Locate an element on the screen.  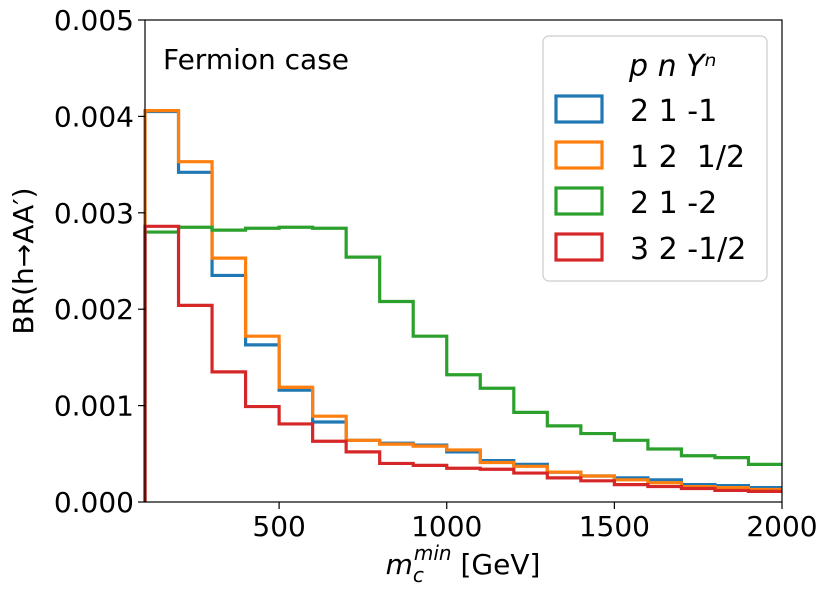
x-axis-ticks: 500 1000 1500 2000 is located at coordinates (535, 522).